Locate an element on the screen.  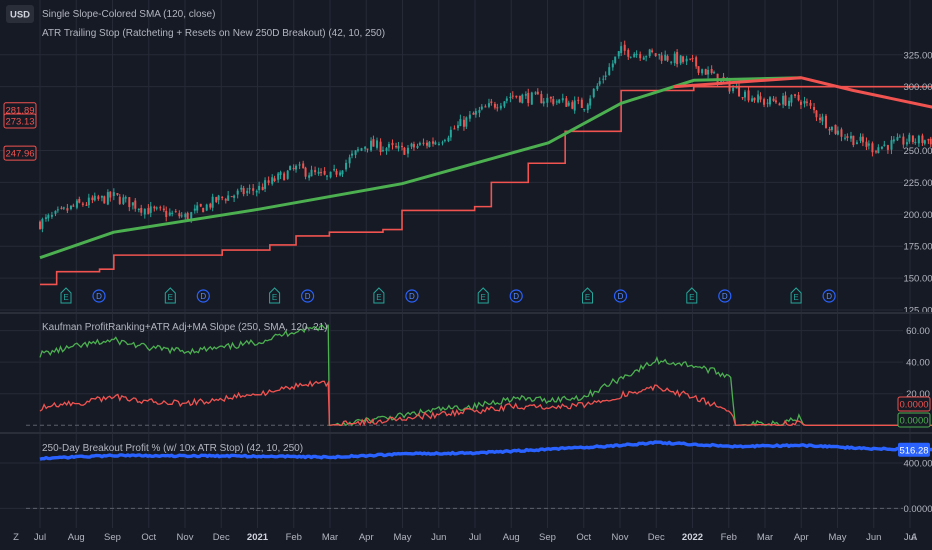
x-tick-label: Sep is located at coordinates (547, 537).